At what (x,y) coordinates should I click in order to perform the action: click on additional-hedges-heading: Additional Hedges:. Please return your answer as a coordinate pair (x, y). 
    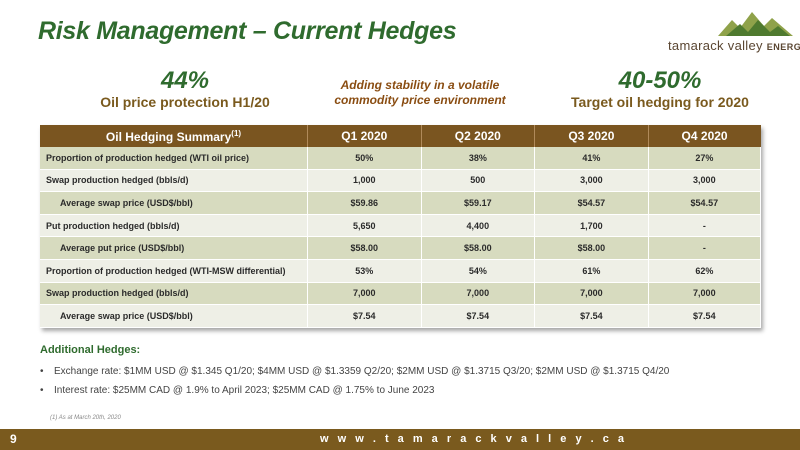
    Looking at the image, I should click on (90, 350).